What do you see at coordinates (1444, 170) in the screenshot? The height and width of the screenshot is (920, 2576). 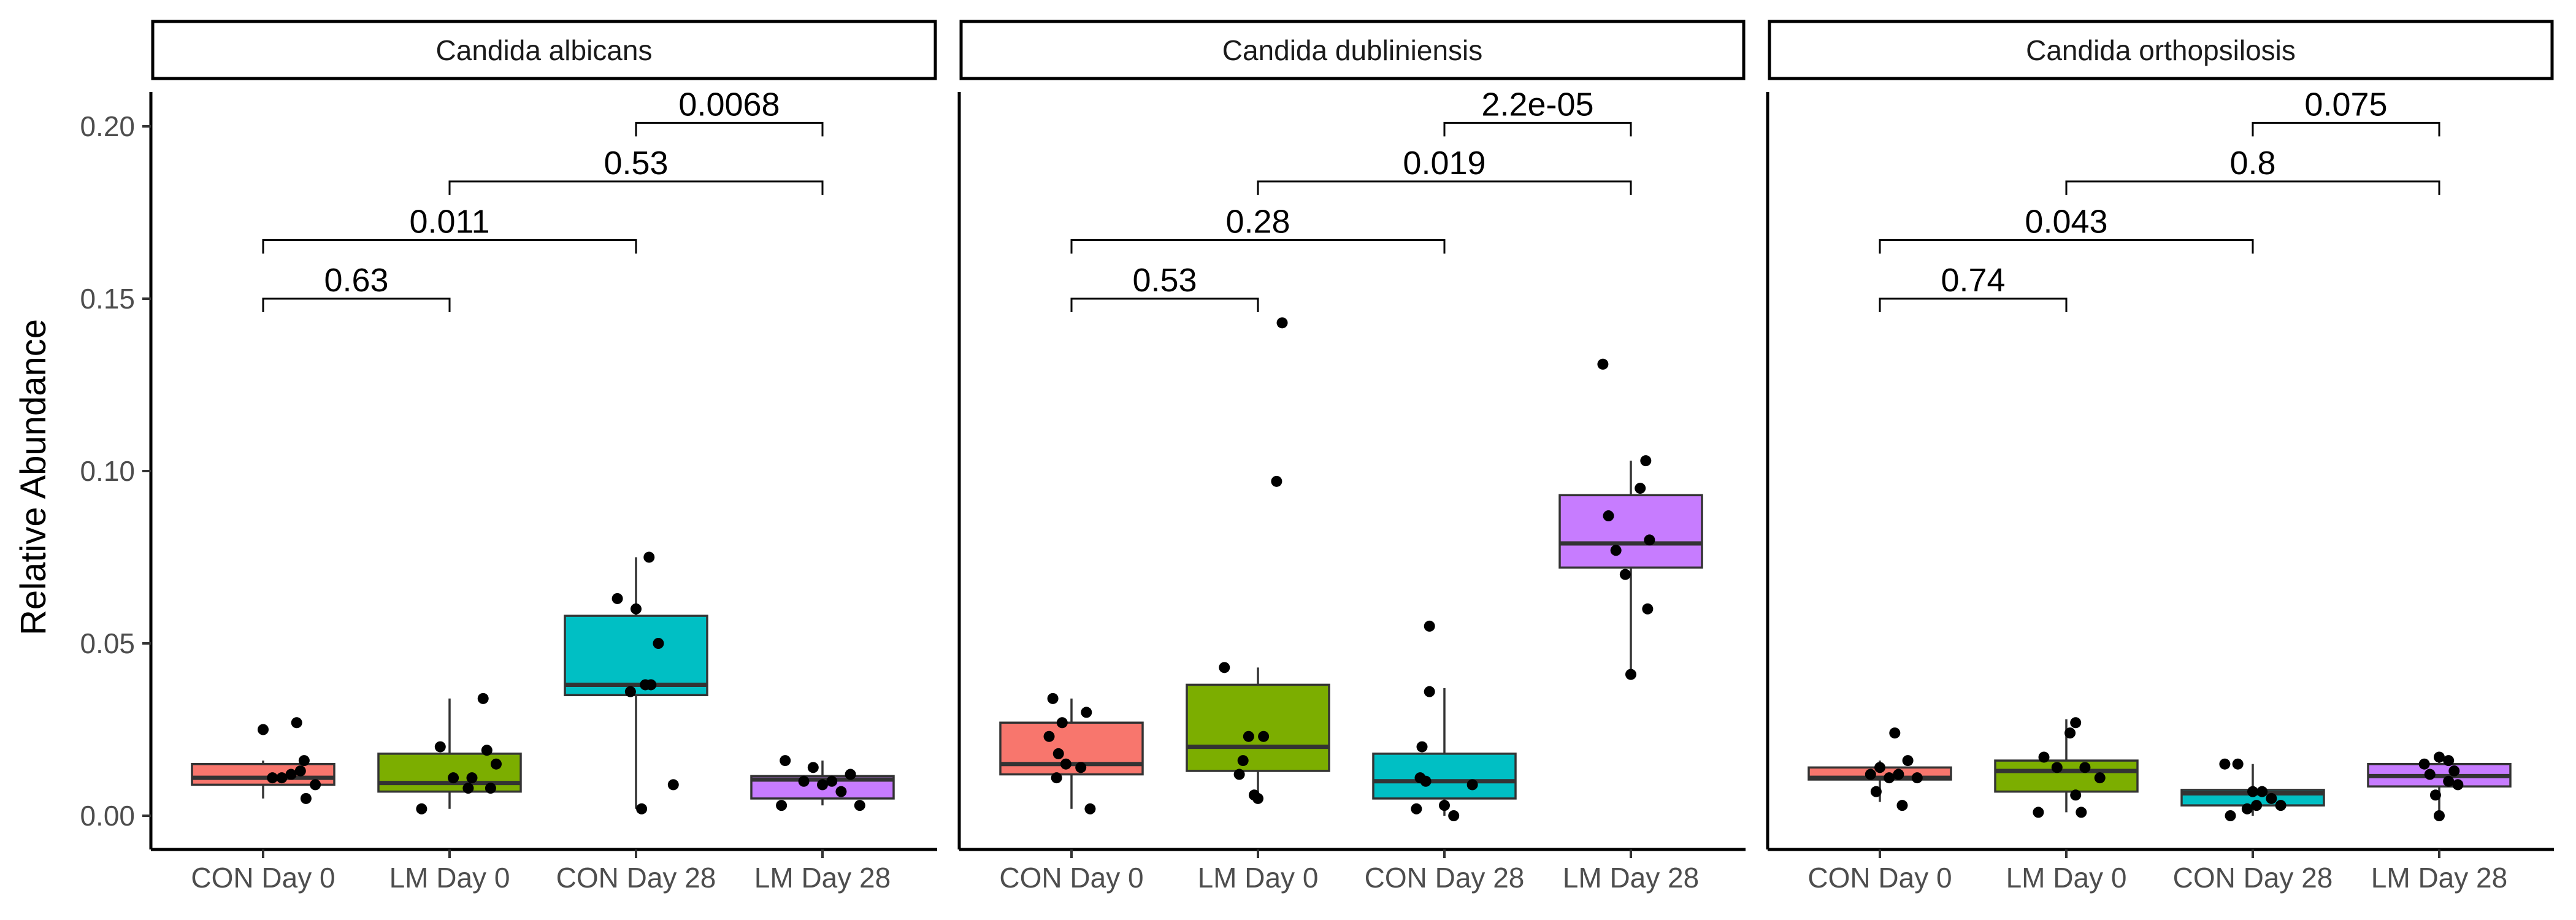 I see `comparison-bracket: 0.019` at bounding box center [1444, 170].